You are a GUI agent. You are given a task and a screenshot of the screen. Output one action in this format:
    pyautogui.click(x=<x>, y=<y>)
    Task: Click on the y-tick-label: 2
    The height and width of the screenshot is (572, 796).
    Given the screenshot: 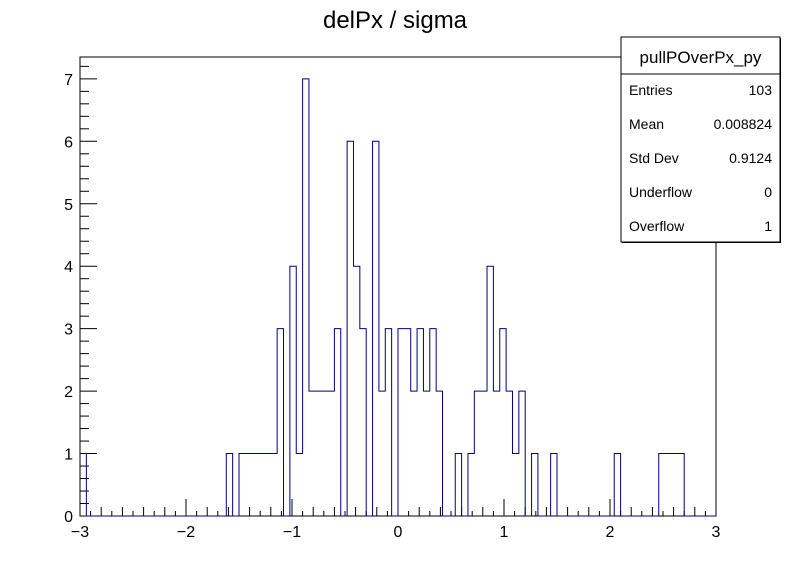 What is the action you would take?
    pyautogui.click(x=68, y=392)
    